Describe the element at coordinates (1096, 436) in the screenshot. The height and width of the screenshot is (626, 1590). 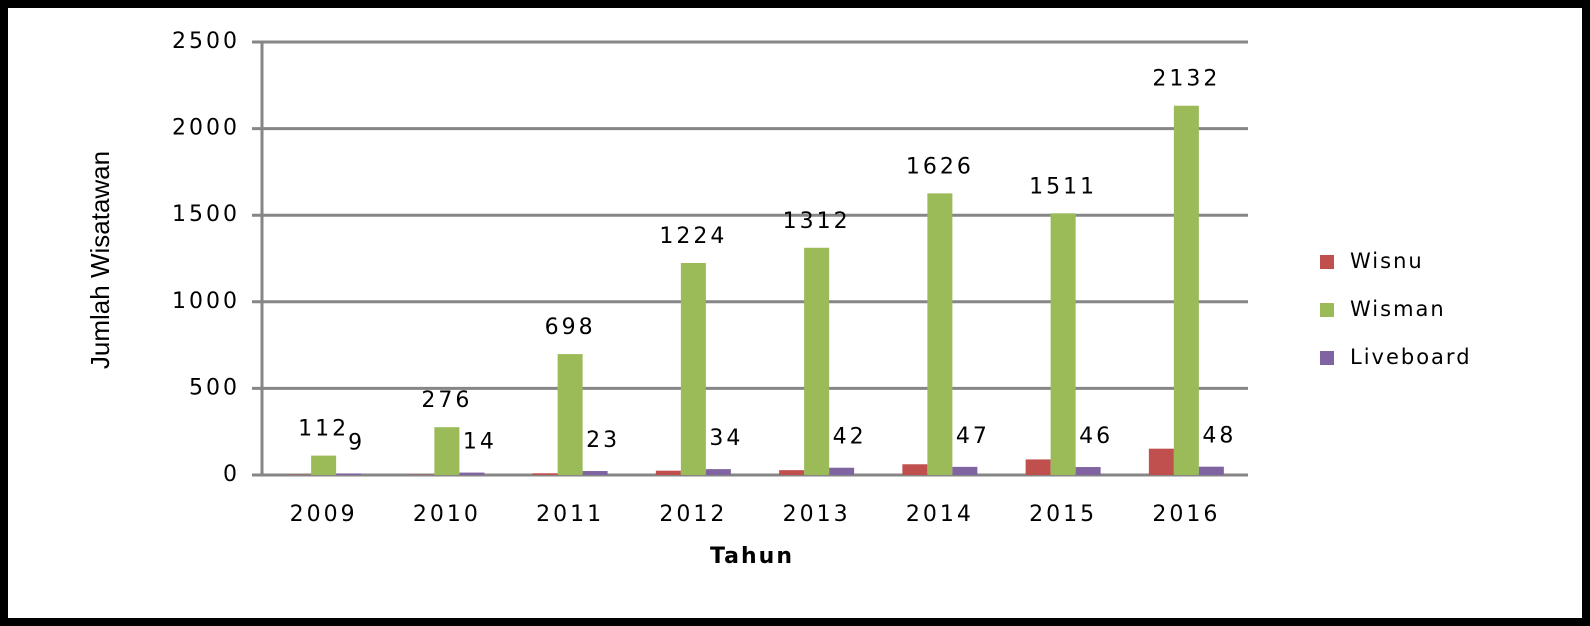
I see `data-label: 46` at that location.